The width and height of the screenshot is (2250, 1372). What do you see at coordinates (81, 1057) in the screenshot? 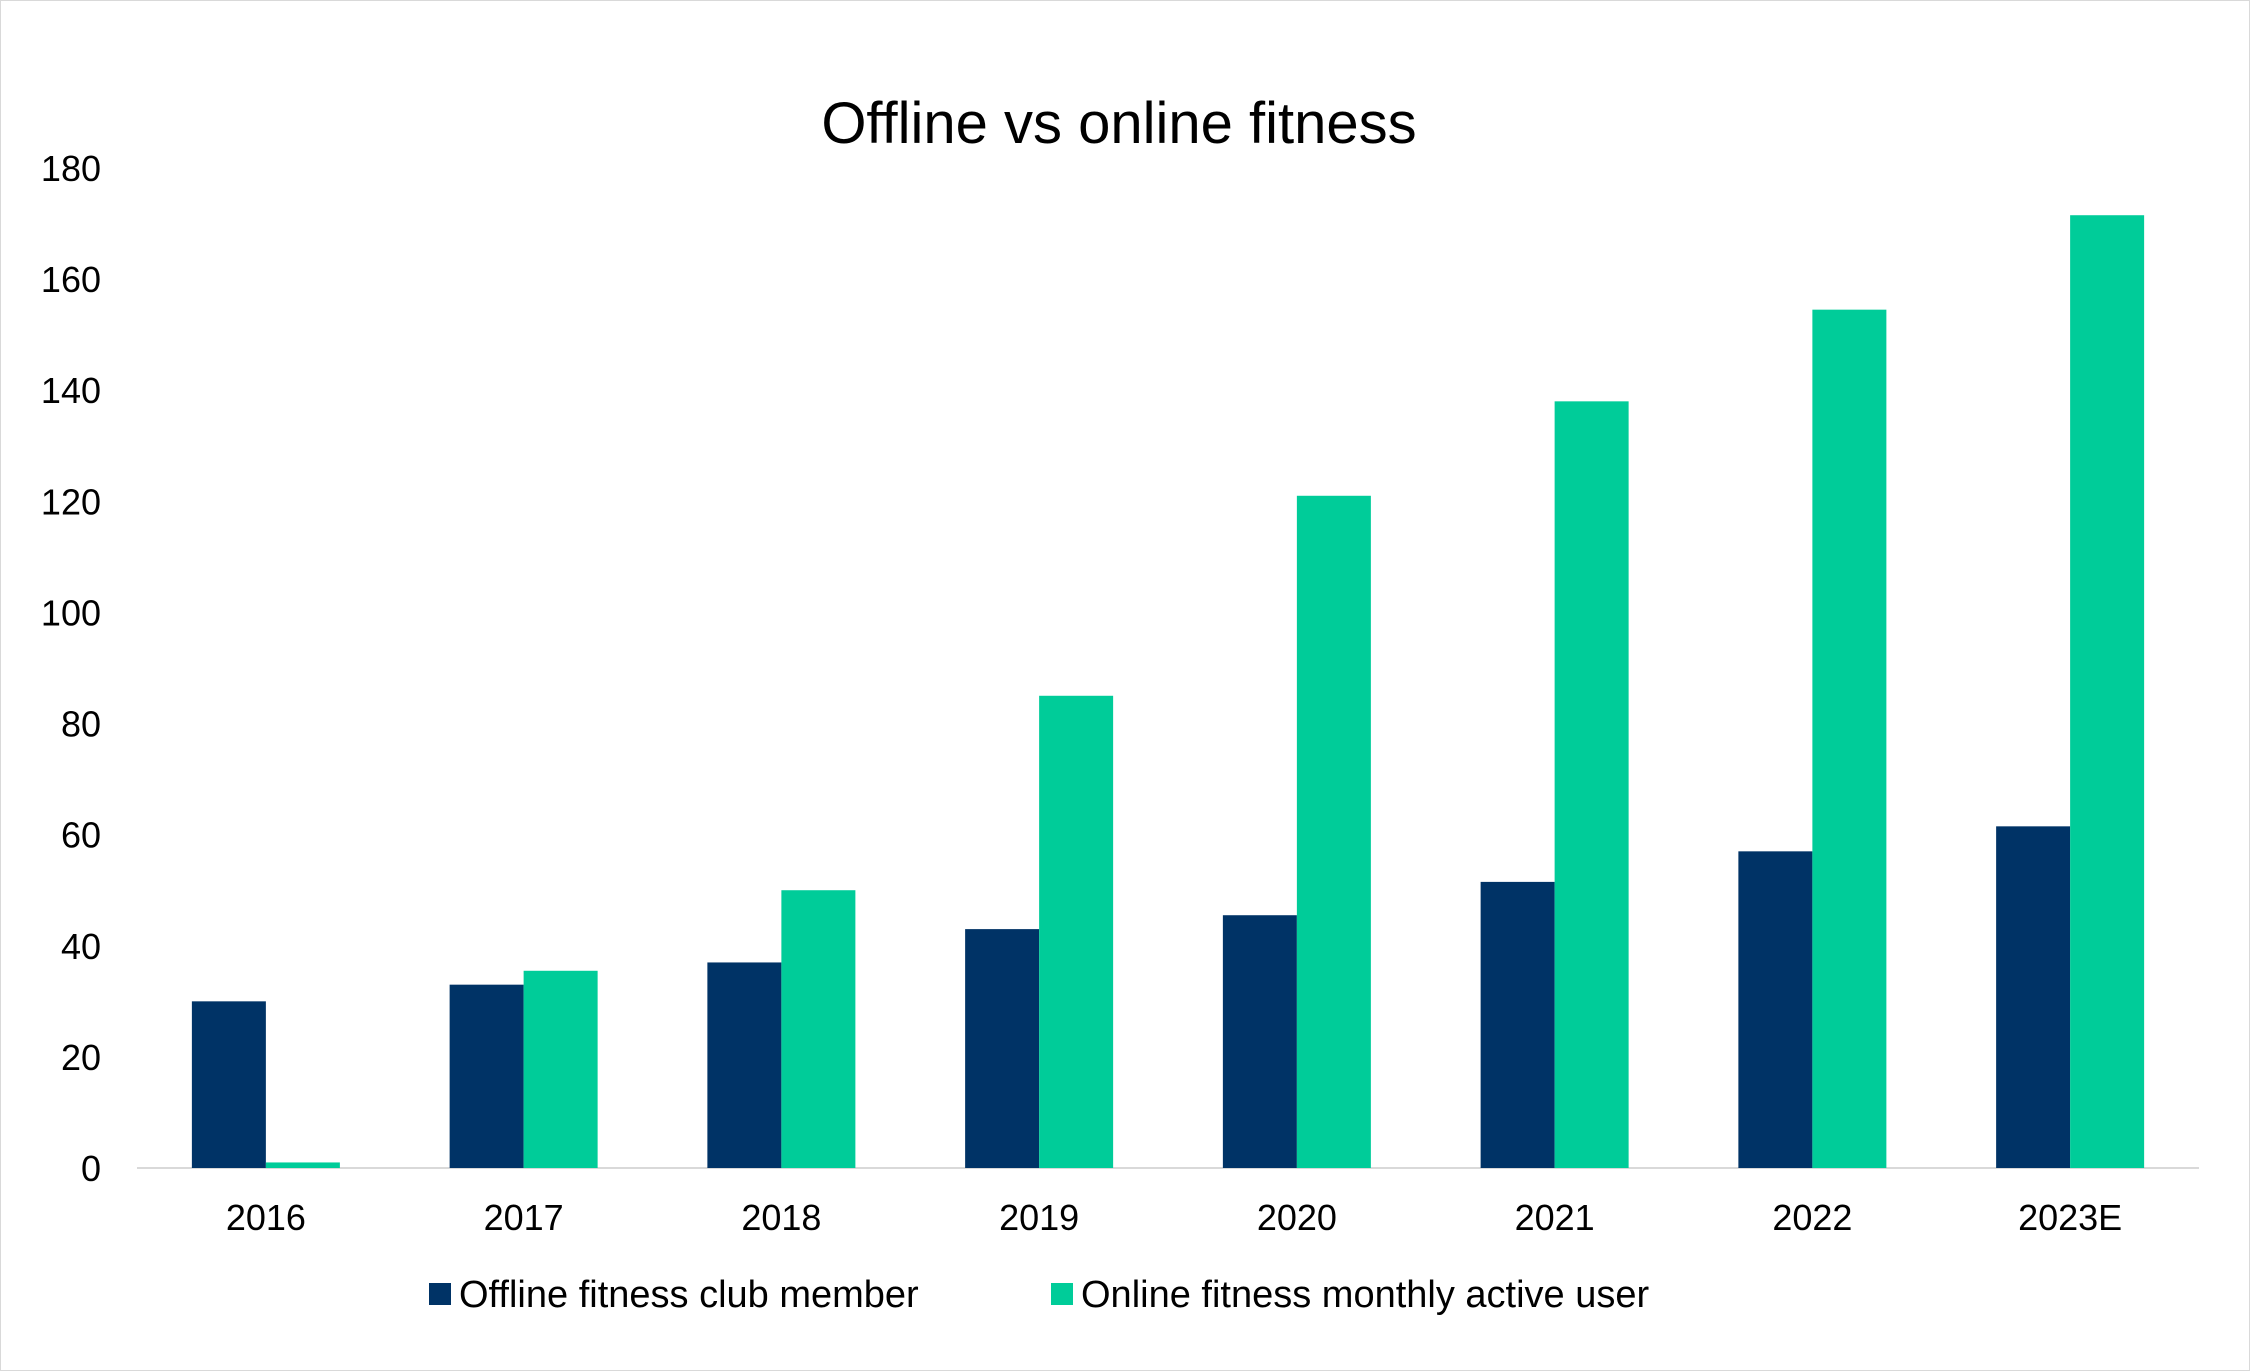
I see `y-tick-label: 20` at bounding box center [81, 1057].